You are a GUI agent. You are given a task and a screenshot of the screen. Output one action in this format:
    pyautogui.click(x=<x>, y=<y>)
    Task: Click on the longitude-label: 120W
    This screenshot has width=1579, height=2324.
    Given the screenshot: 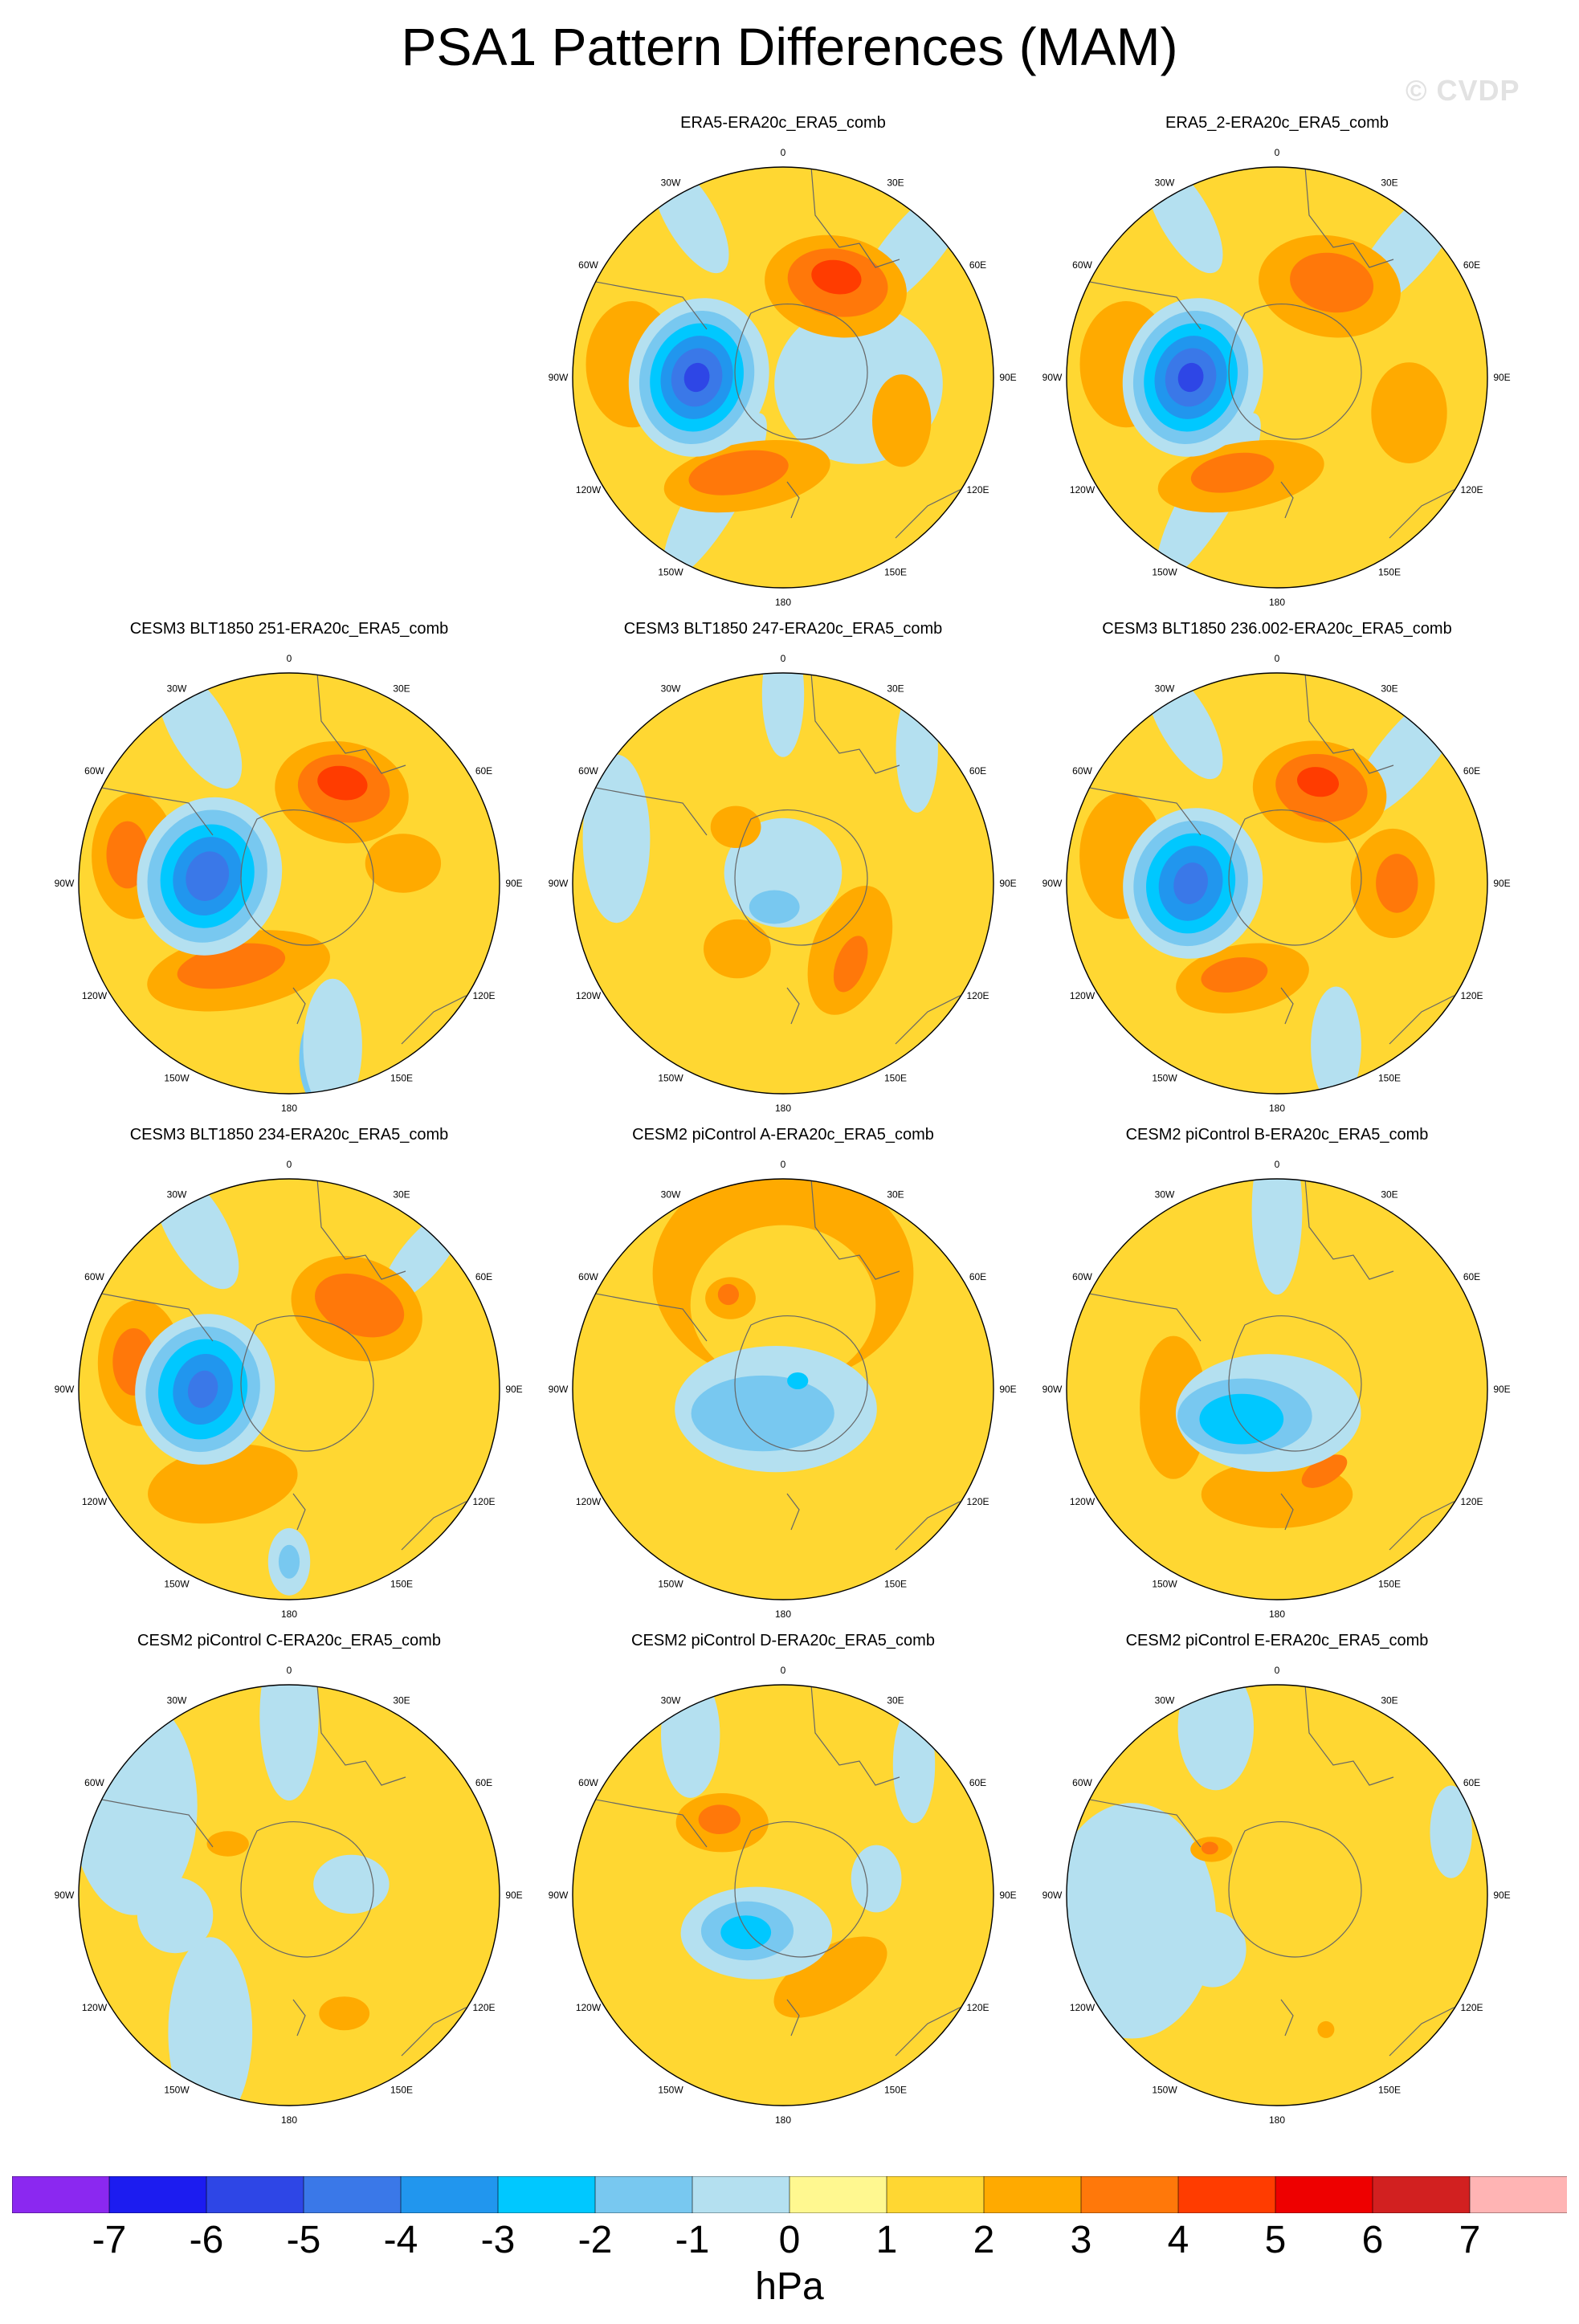 What is the action you would take?
    pyautogui.click(x=95, y=1502)
    